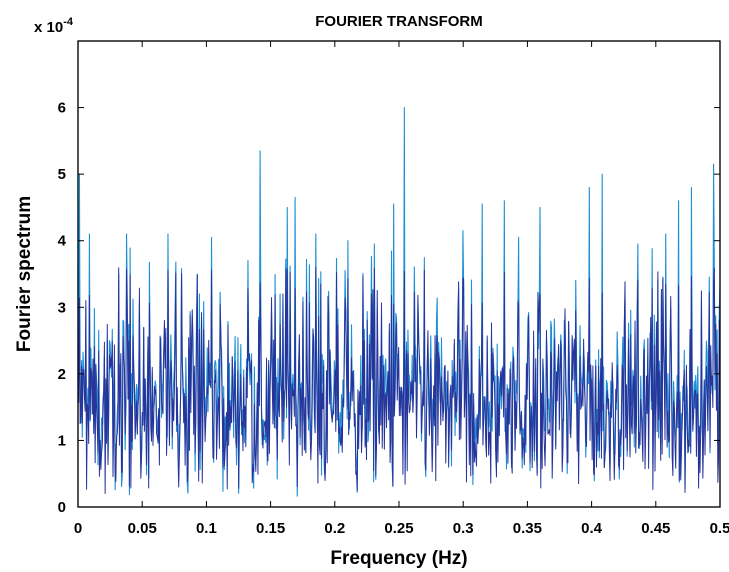  Describe the element at coordinates (62, 374) in the screenshot. I see `y-tick-label: 2` at that location.